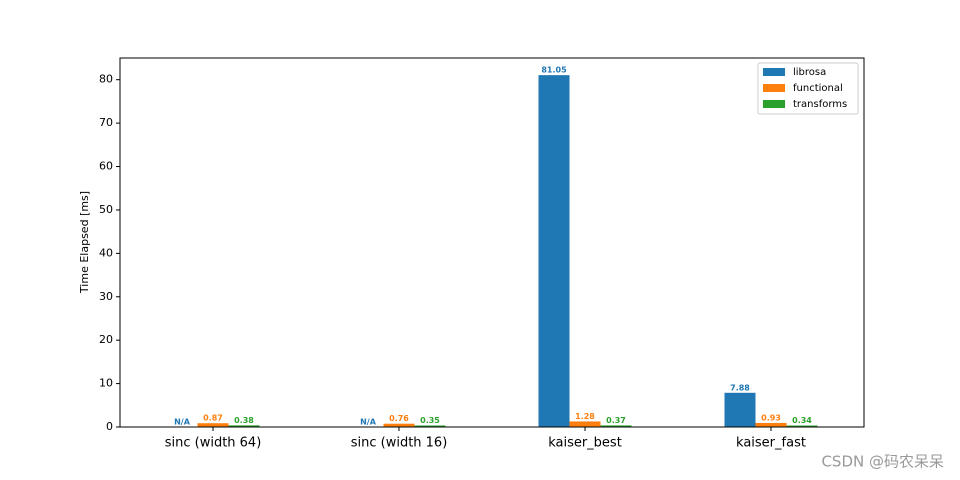  What do you see at coordinates (809, 72) in the screenshot?
I see `legend-label: librosa` at bounding box center [809, 72].